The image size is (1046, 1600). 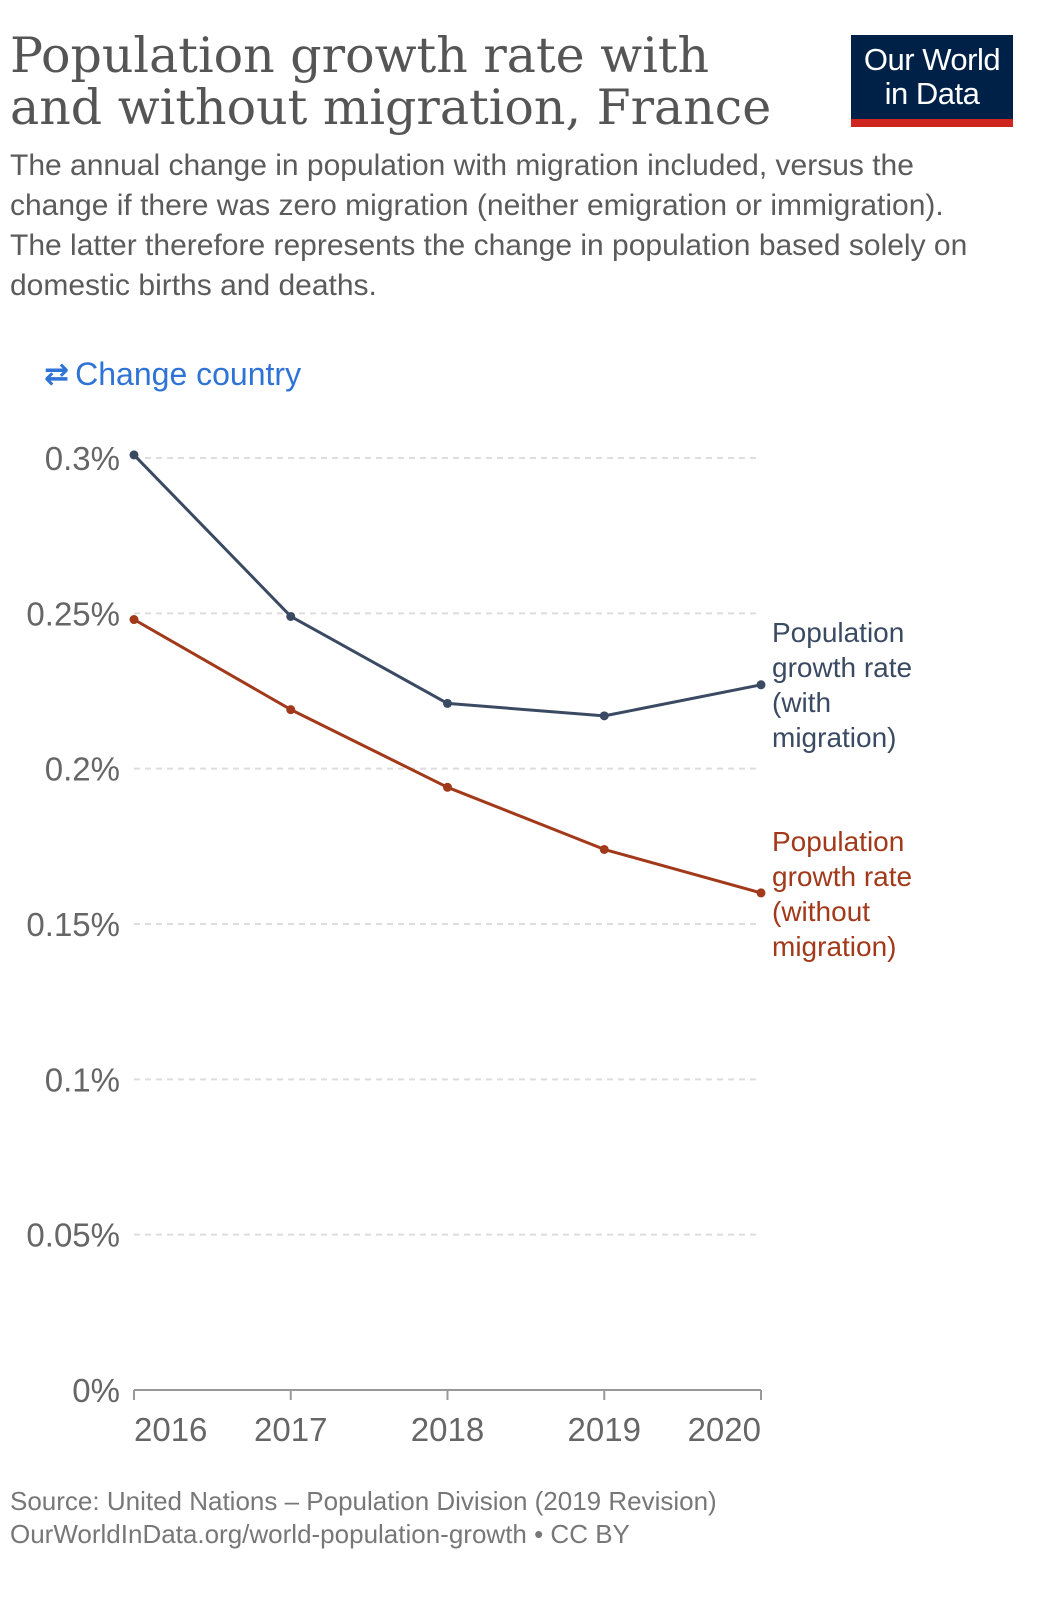 I want to click on series-label-line: (without, so click(x=821, y=911).